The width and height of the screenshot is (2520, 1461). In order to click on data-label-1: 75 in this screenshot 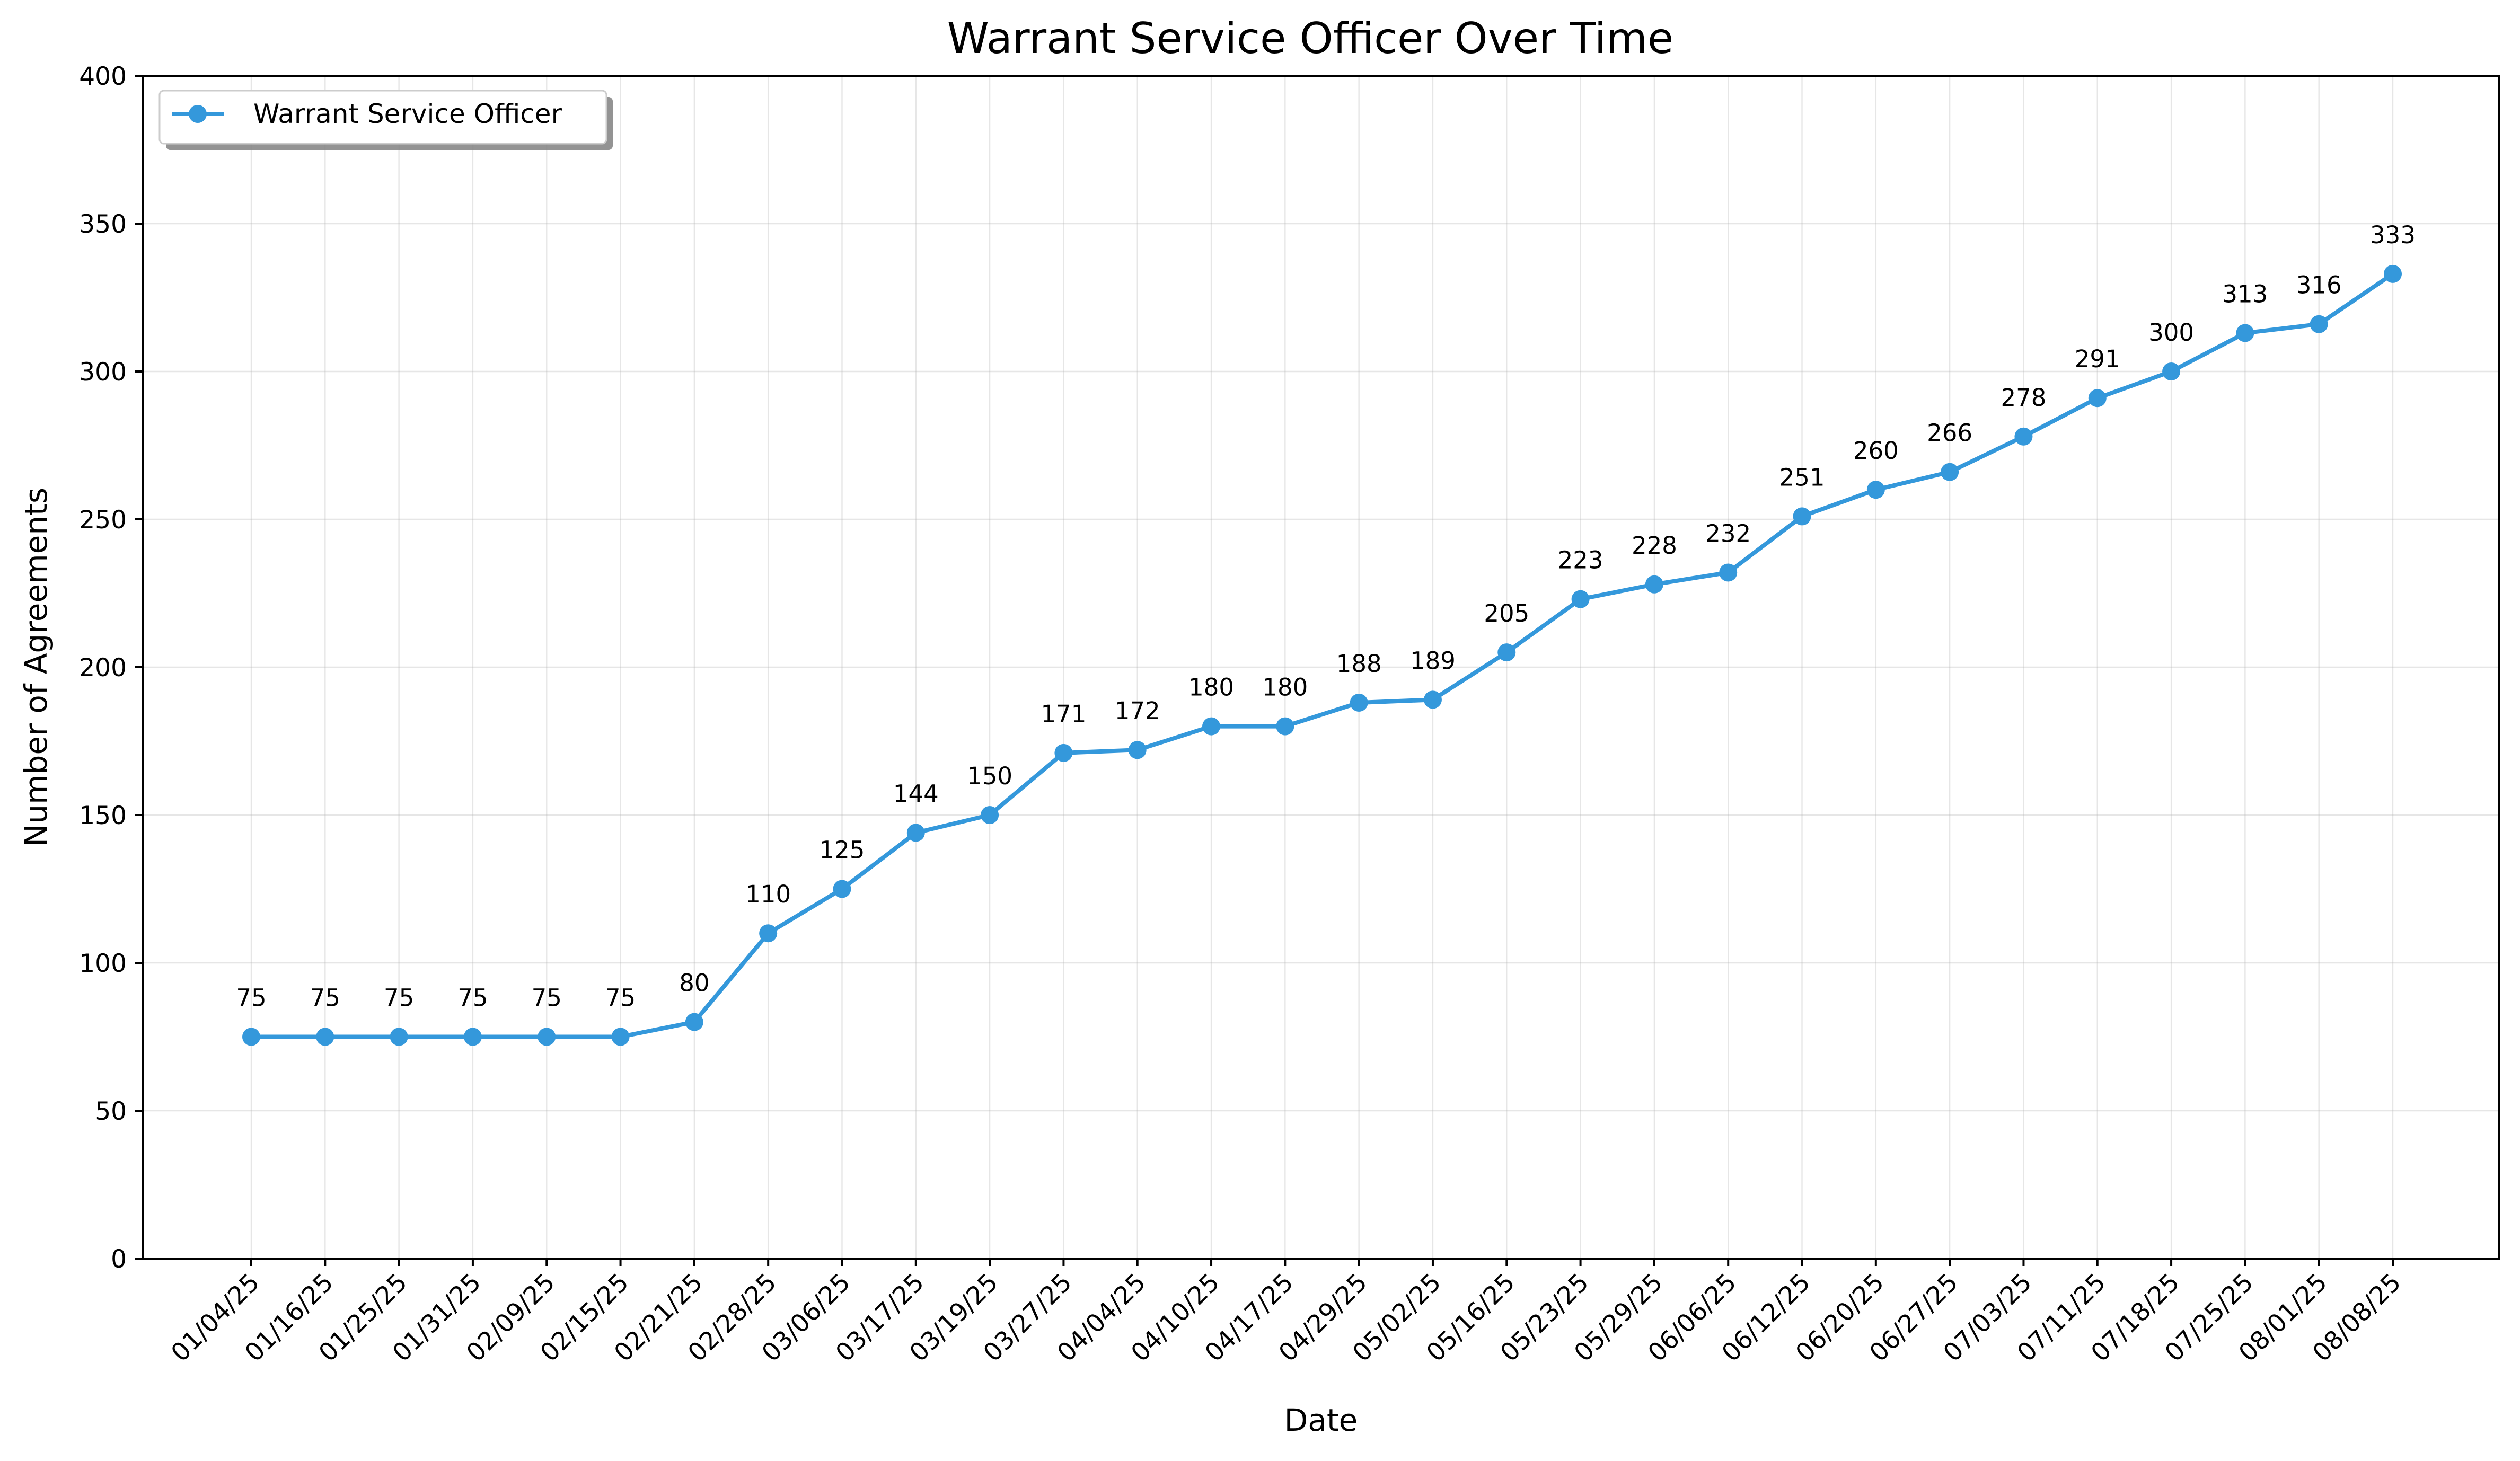, I will do `click(325, 998)`.